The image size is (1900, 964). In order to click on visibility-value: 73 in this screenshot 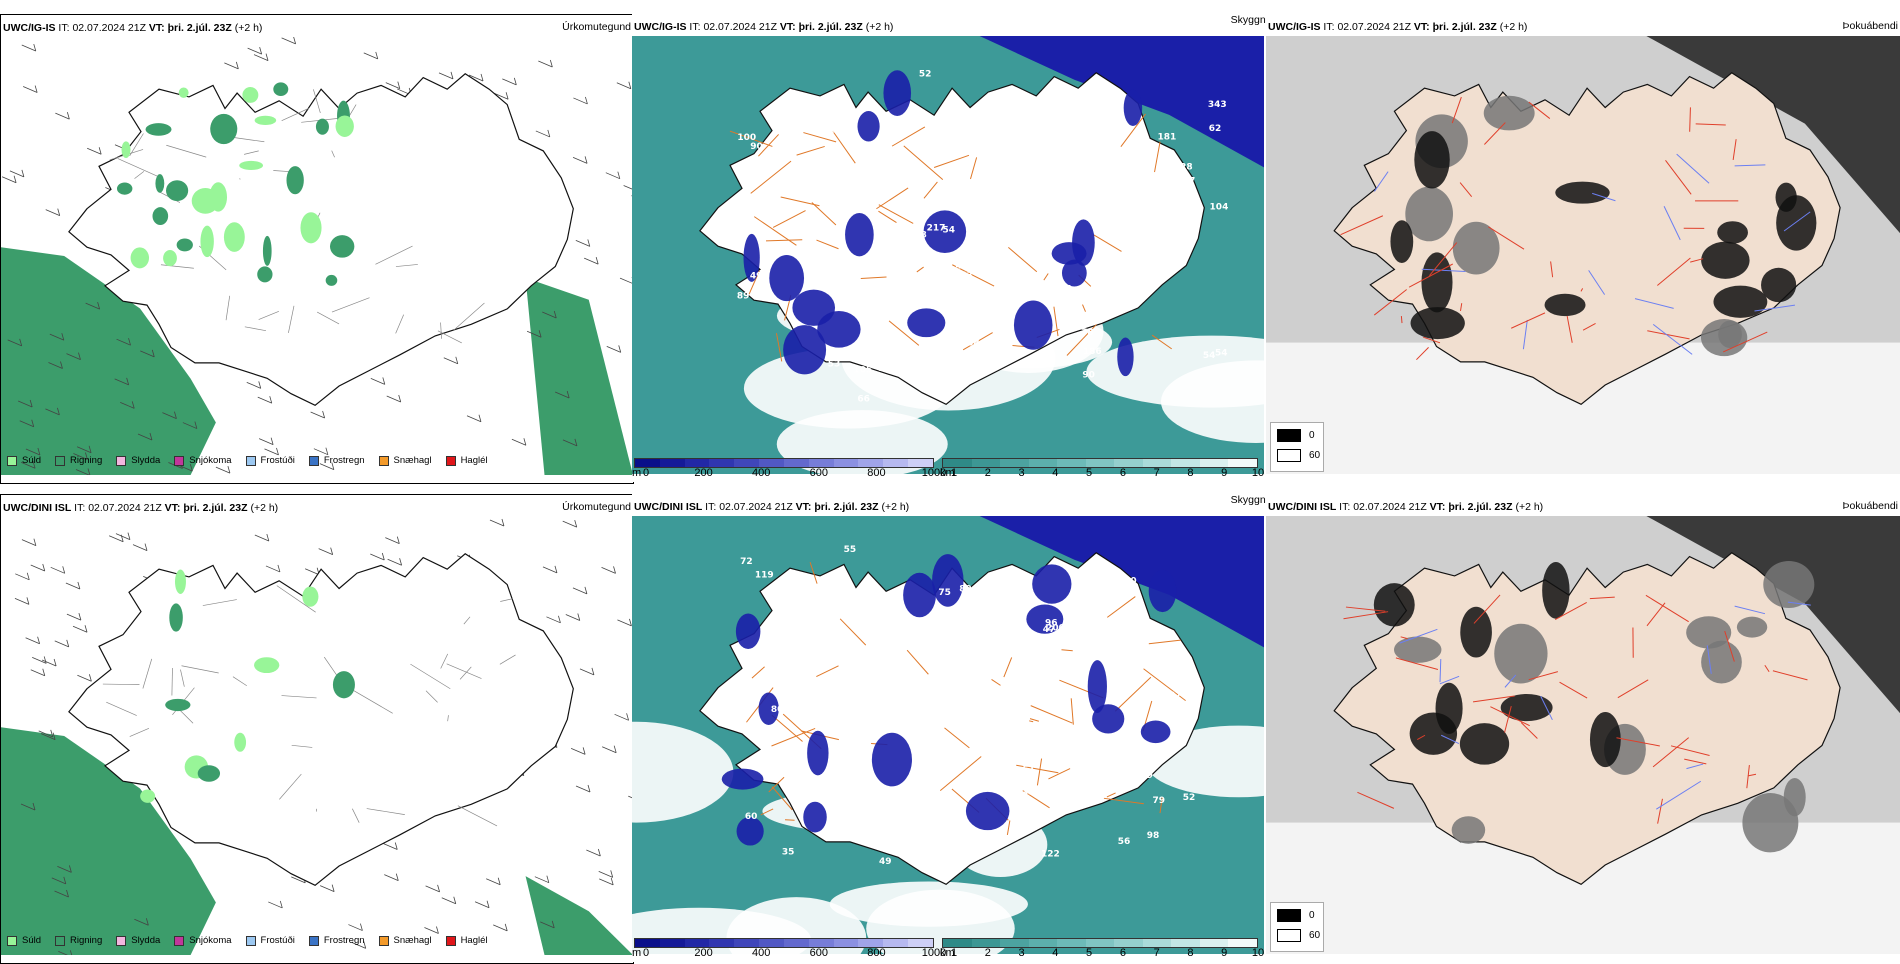, I will do `click(831, 131)`.